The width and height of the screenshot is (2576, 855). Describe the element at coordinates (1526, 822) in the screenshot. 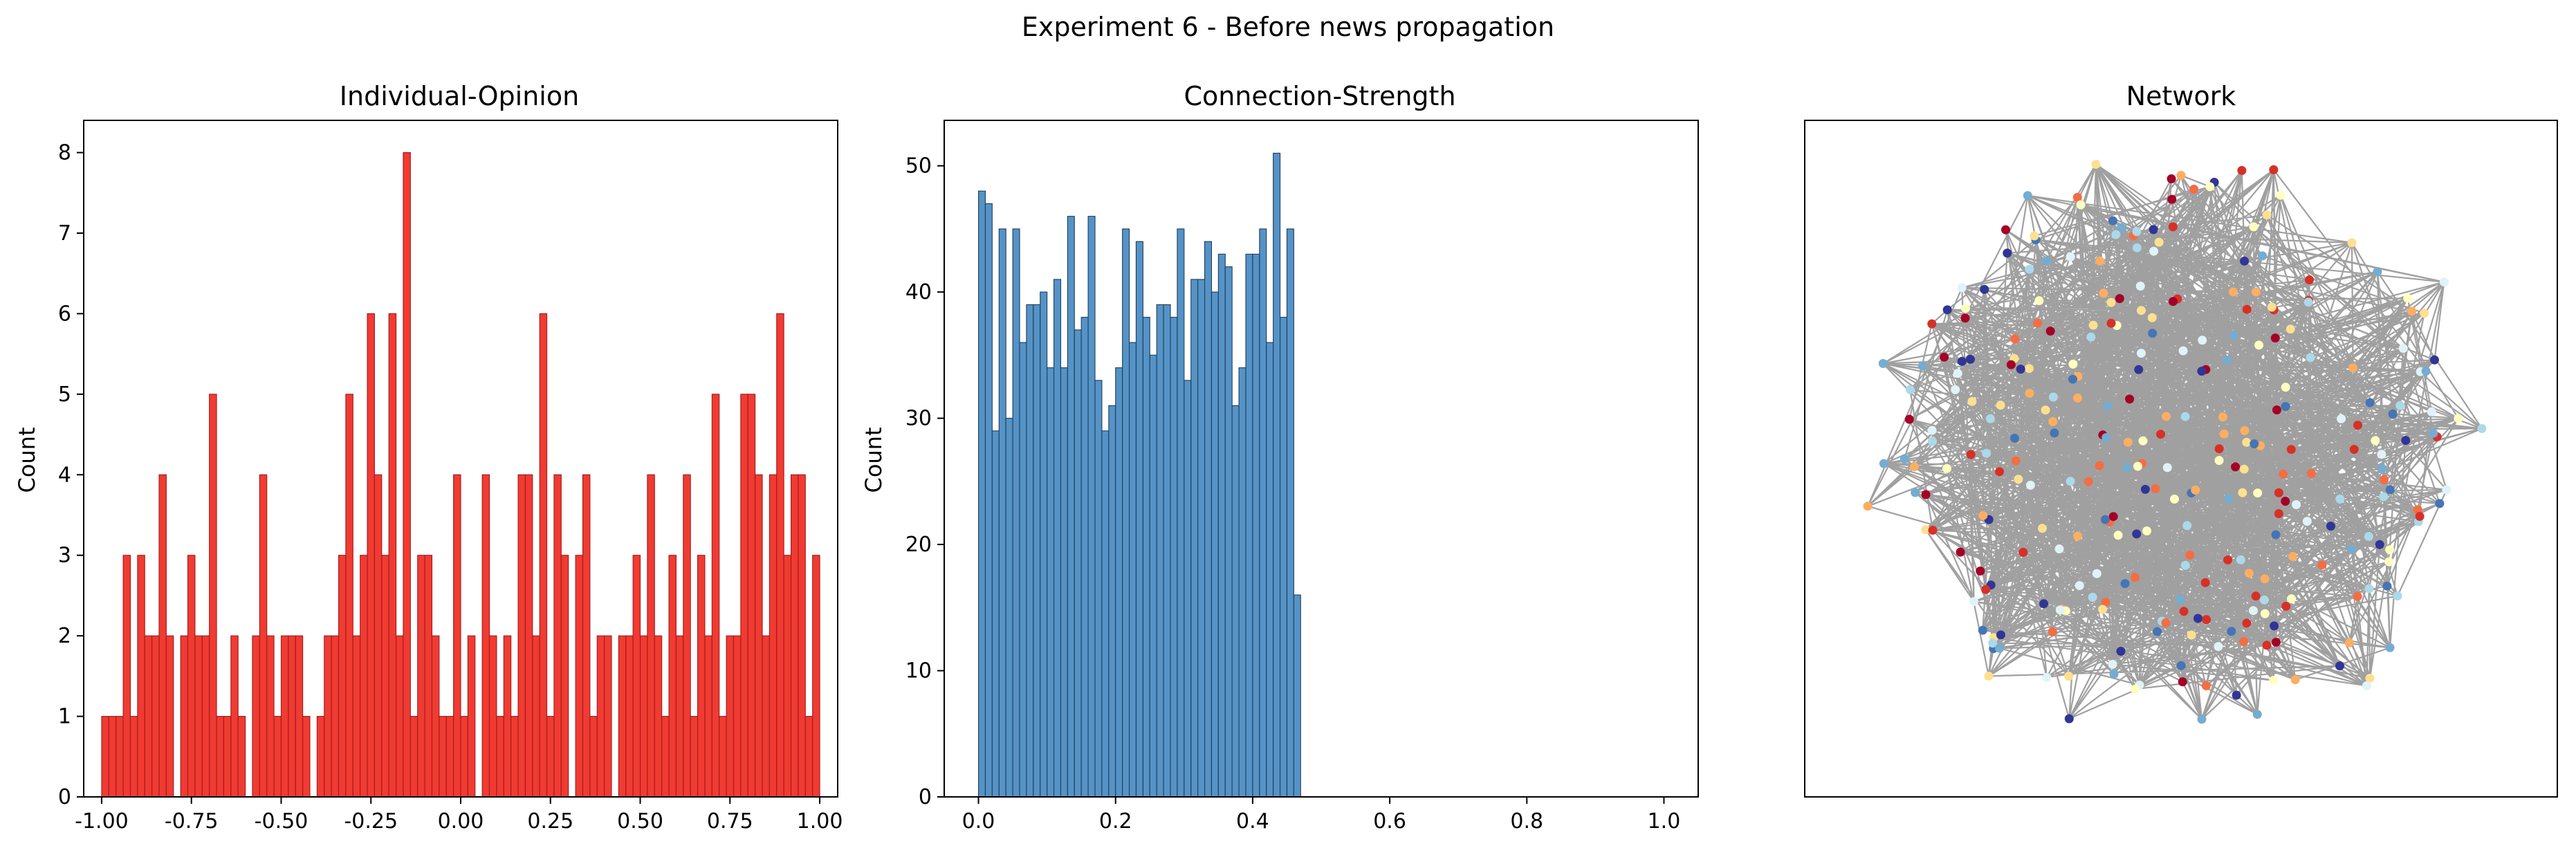

I see `x-tick-label: 0.8` at that location.